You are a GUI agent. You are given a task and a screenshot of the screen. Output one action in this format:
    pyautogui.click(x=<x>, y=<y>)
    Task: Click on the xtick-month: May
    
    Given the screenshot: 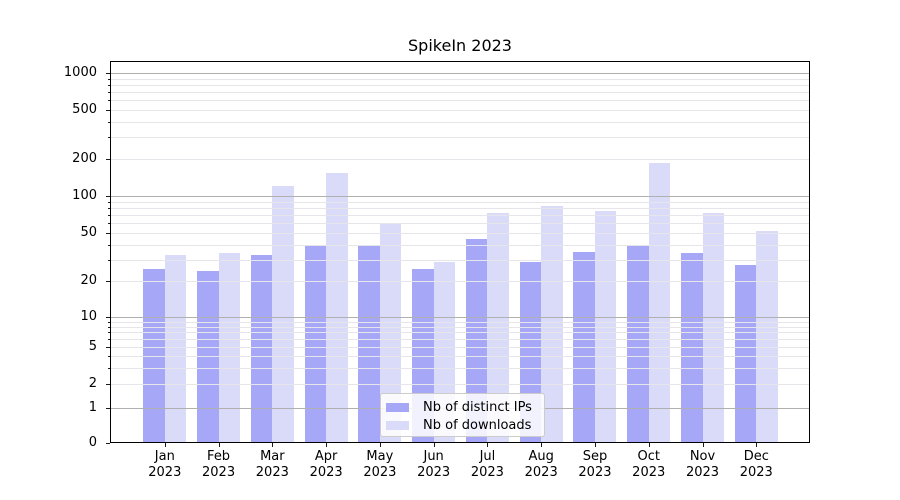 What is the action you would take?
    pyautogui.click(x=380, y=456)
    